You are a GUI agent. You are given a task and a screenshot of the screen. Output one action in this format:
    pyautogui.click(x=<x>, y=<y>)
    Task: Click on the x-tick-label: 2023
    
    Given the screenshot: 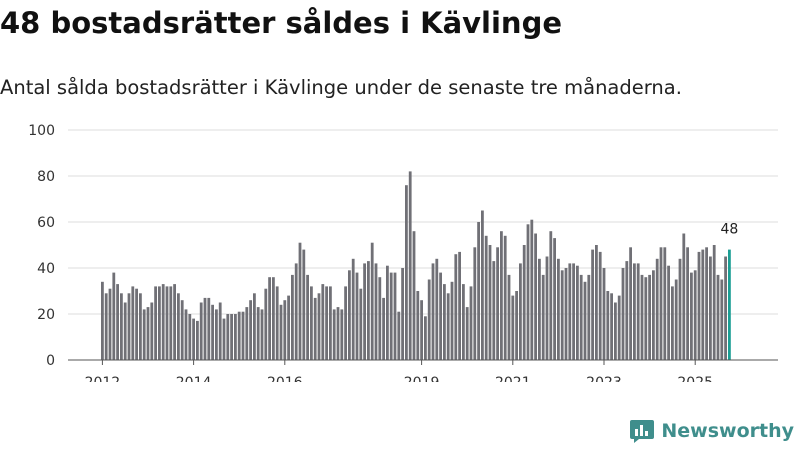 What is the action you would take?
    pyautogui.click(x=604, y=378)
    